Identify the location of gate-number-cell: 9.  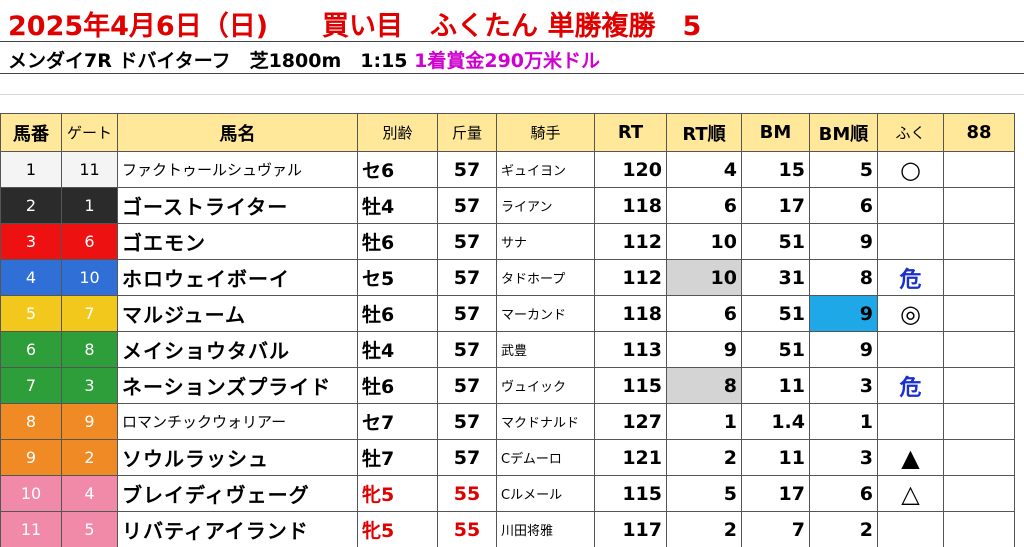
(89, 421).